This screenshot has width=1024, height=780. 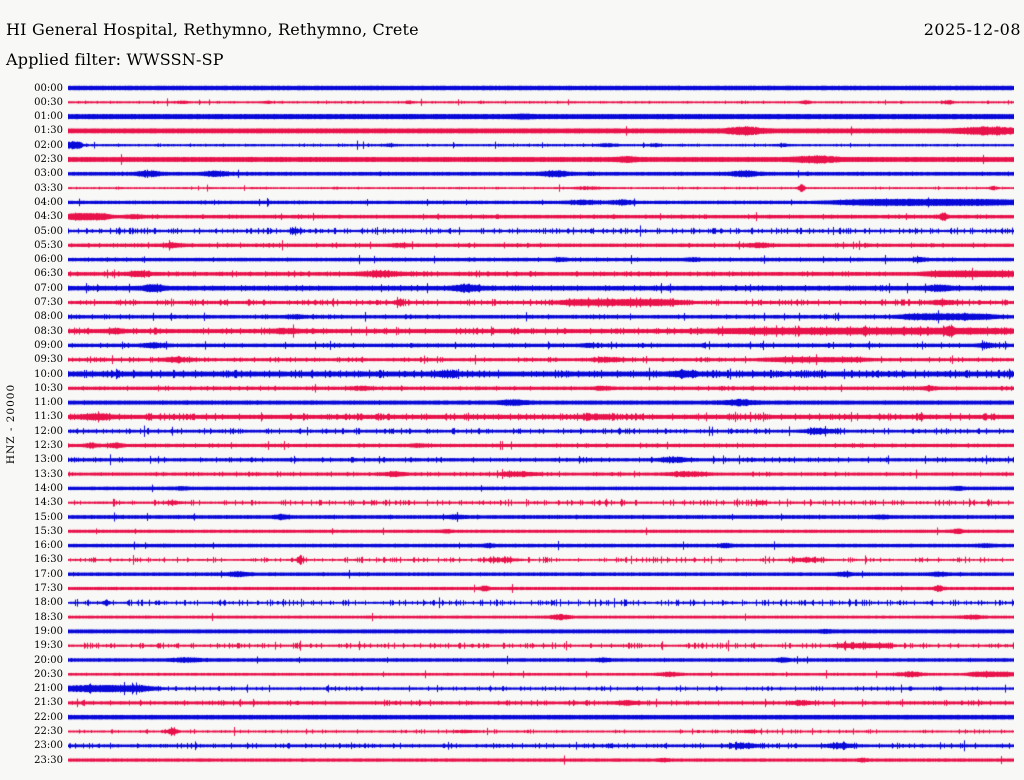 I want to click on time-label: 03:00, so click(x=48, y=174).